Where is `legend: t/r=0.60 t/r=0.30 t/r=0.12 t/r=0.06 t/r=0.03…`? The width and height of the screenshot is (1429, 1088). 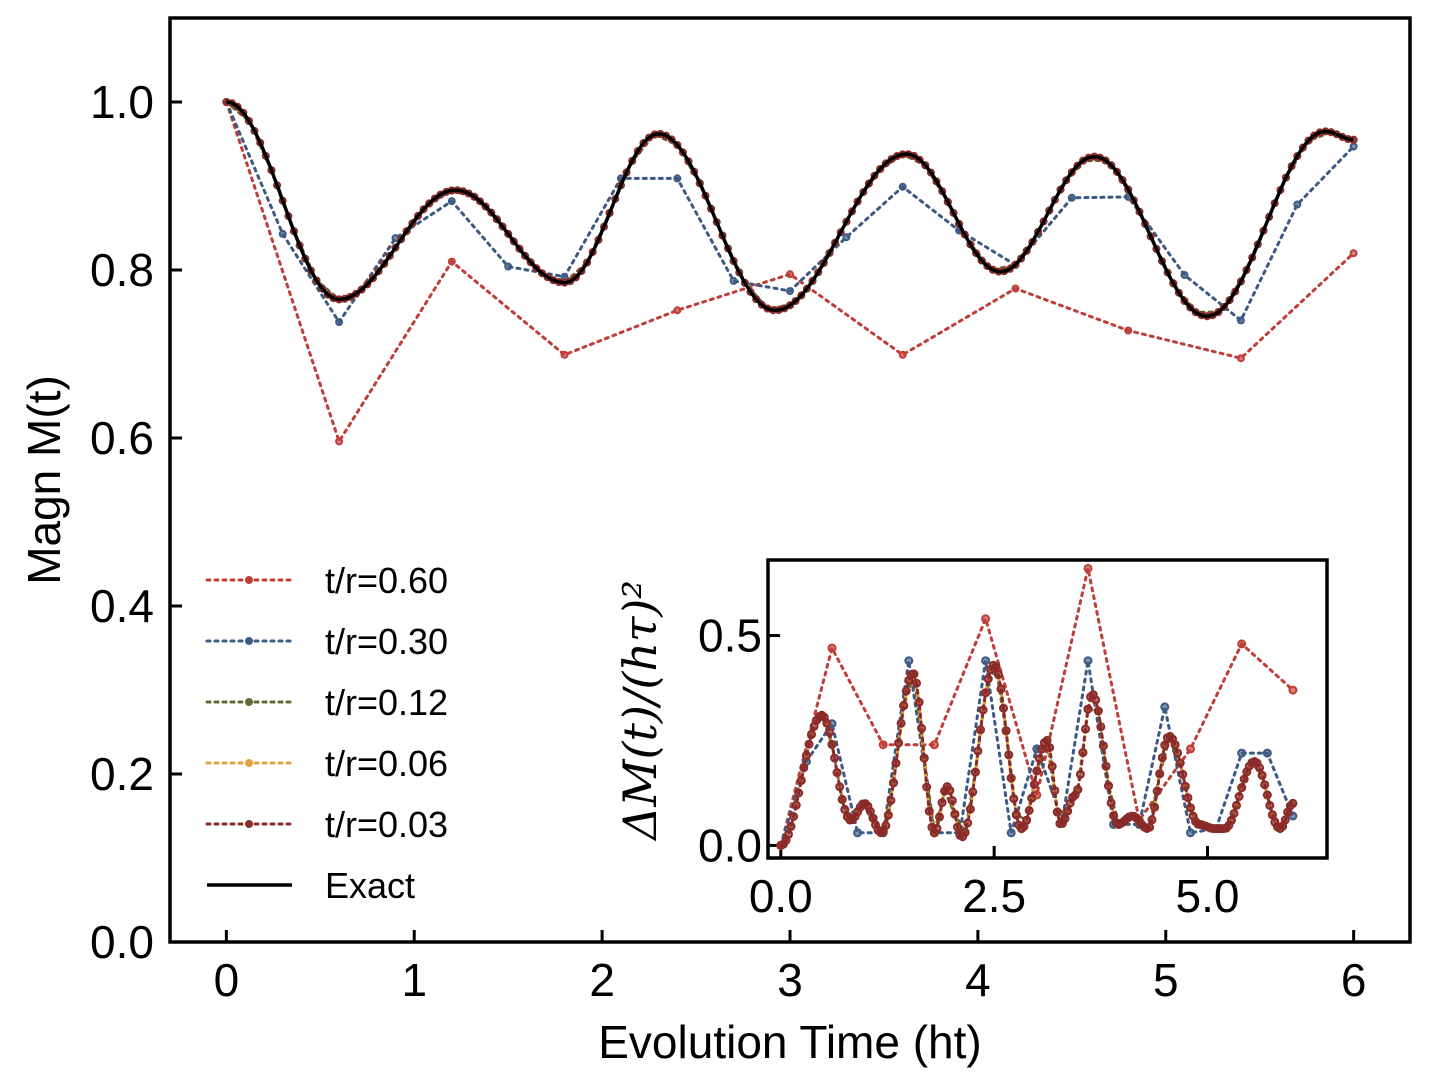 legend: t/r=0.60 t/r=0.30 t/r=0.12 t/r=0.06 t/r=0.03… is located at coordinates (326, 733).